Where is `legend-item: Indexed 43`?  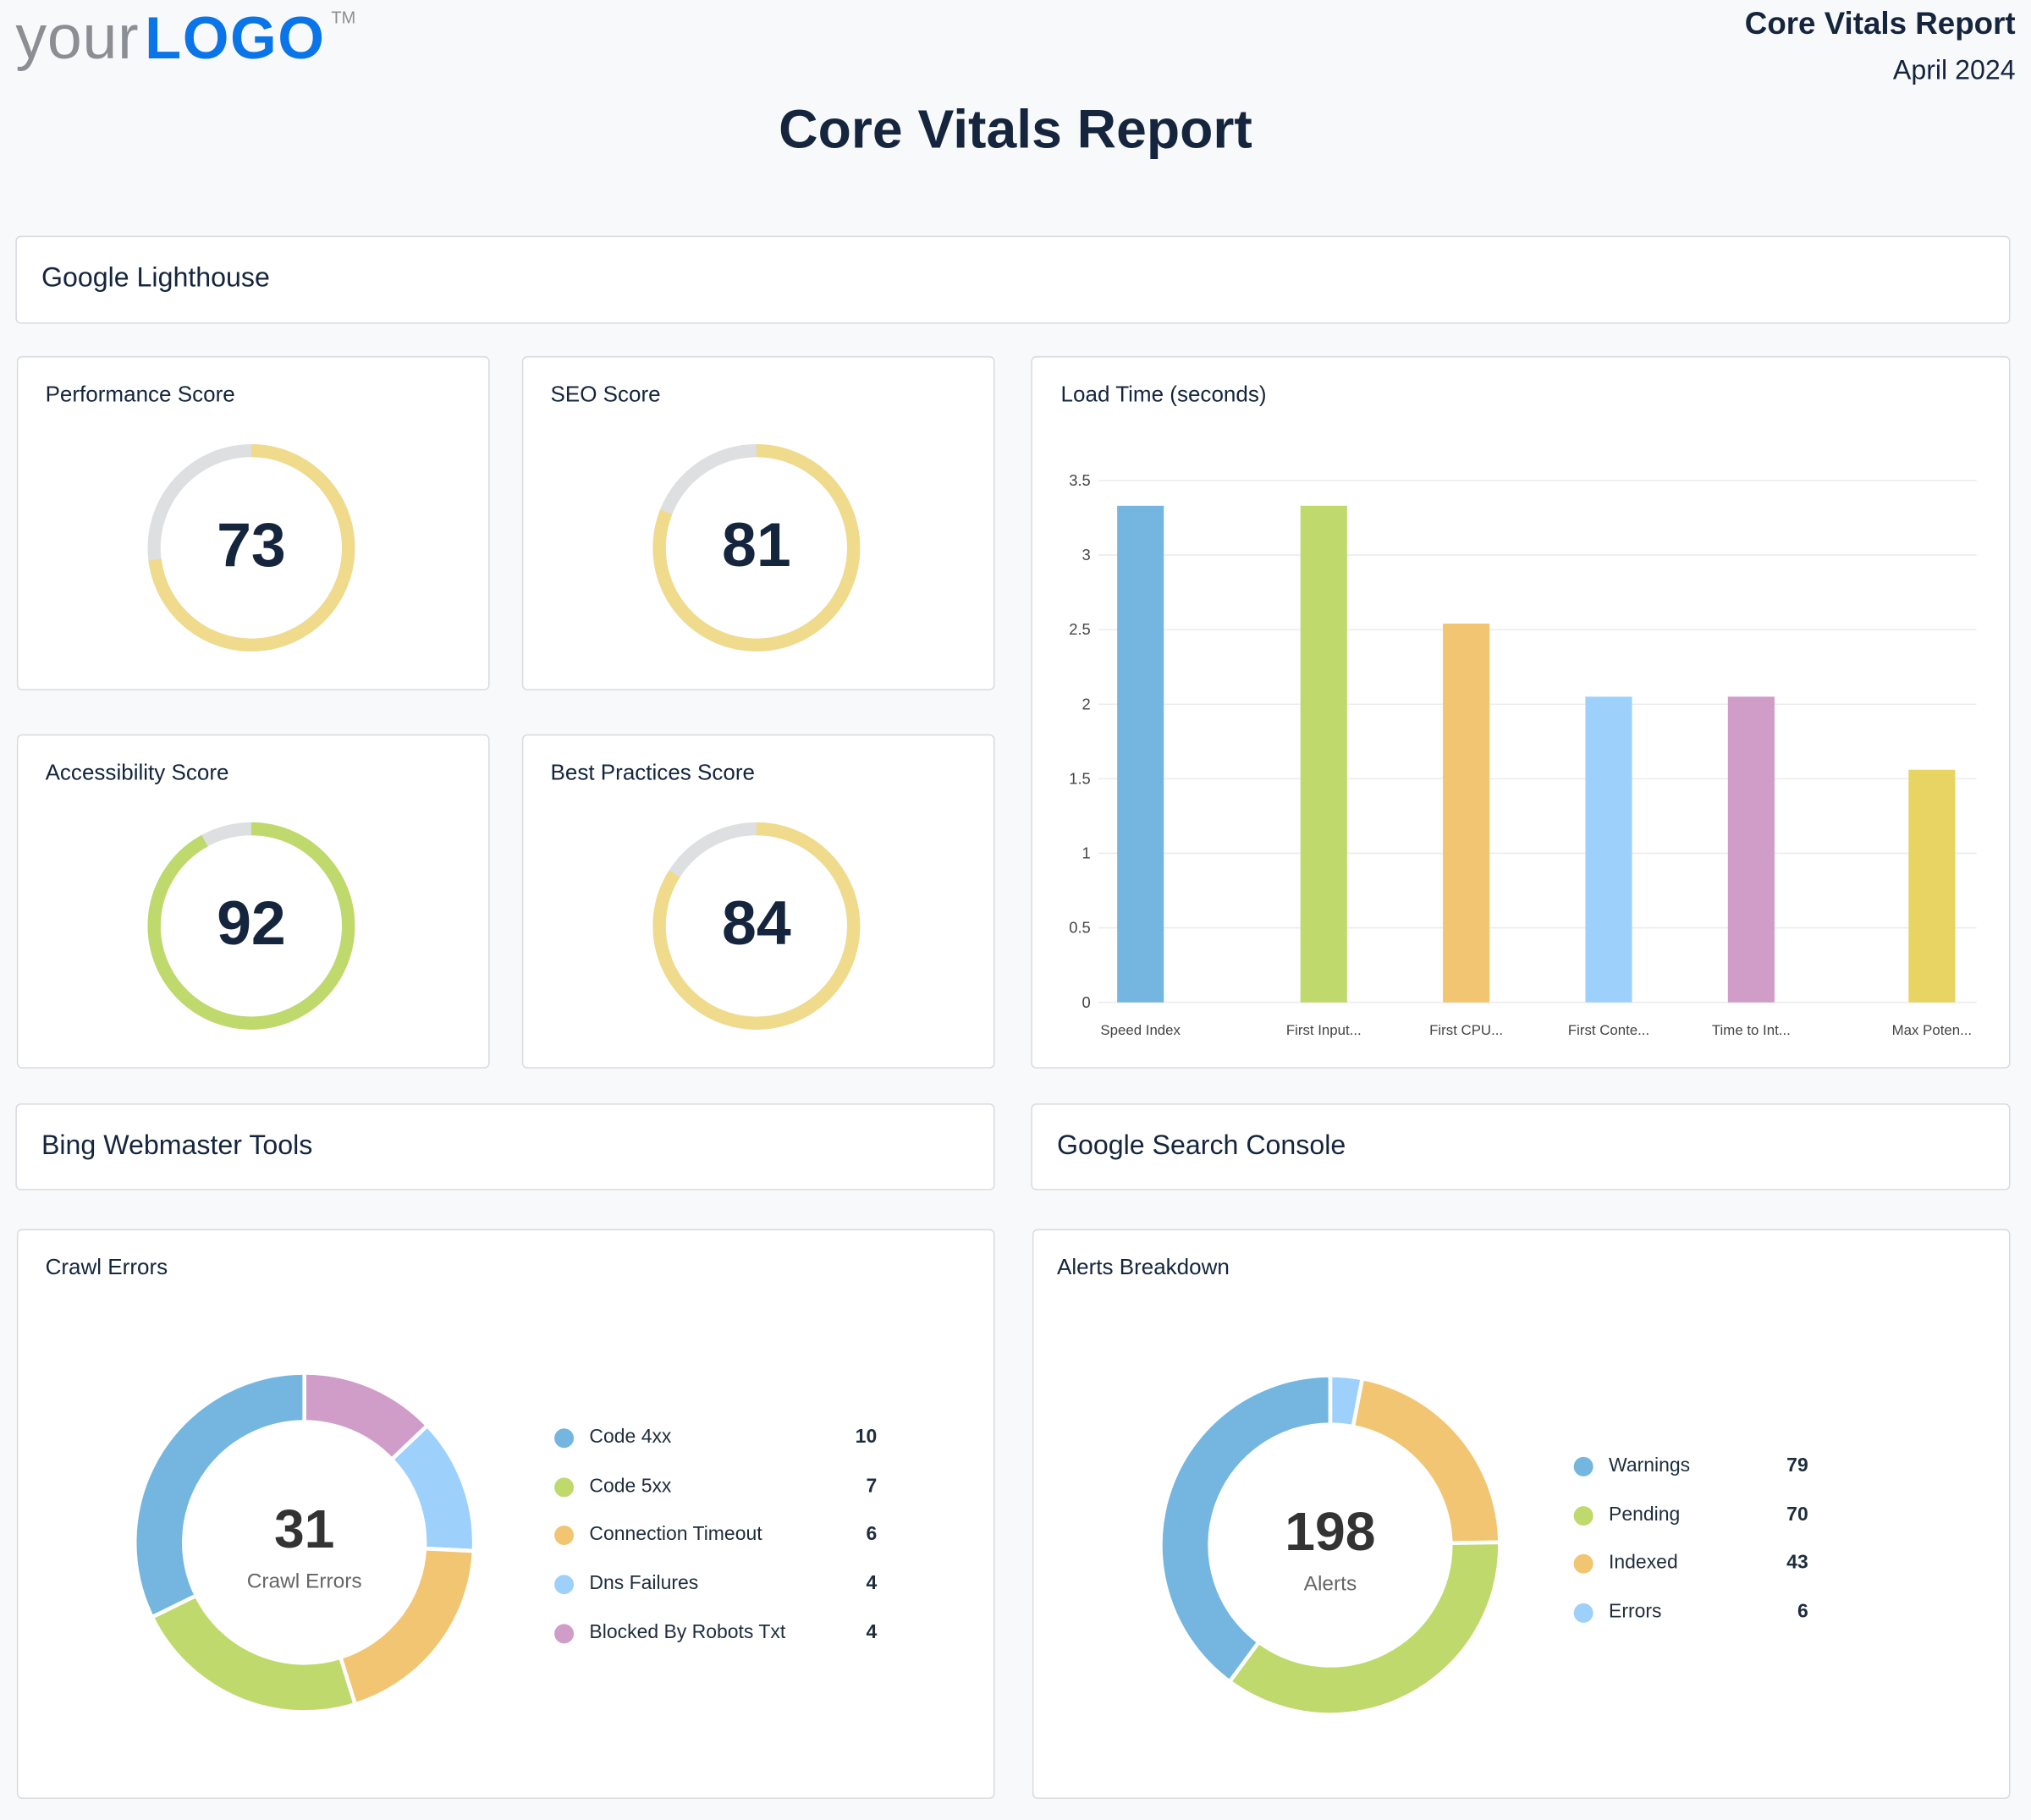
legend-item: Indexed 43 is located at coordinates (1690, 1564).